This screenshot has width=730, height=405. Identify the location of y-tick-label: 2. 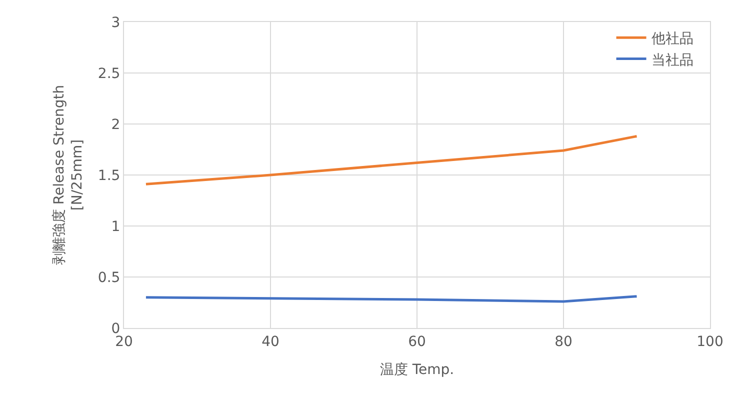
(115, 124).